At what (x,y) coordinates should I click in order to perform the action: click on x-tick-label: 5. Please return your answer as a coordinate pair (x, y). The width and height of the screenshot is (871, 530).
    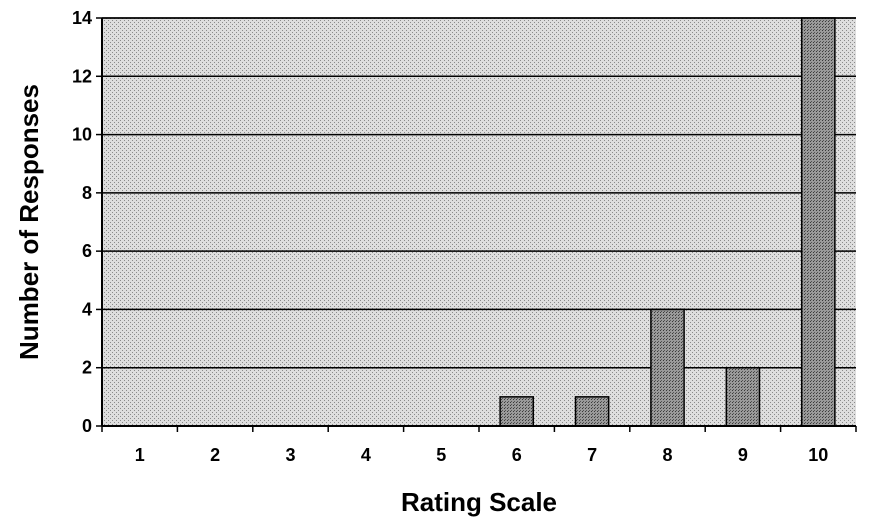
    Looking at the image, I should click on (441, 455).